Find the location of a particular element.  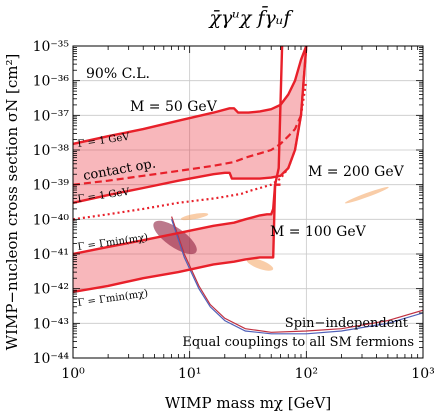

x-tick-label-0: 10⁰ is located at coordinates (73, 374).